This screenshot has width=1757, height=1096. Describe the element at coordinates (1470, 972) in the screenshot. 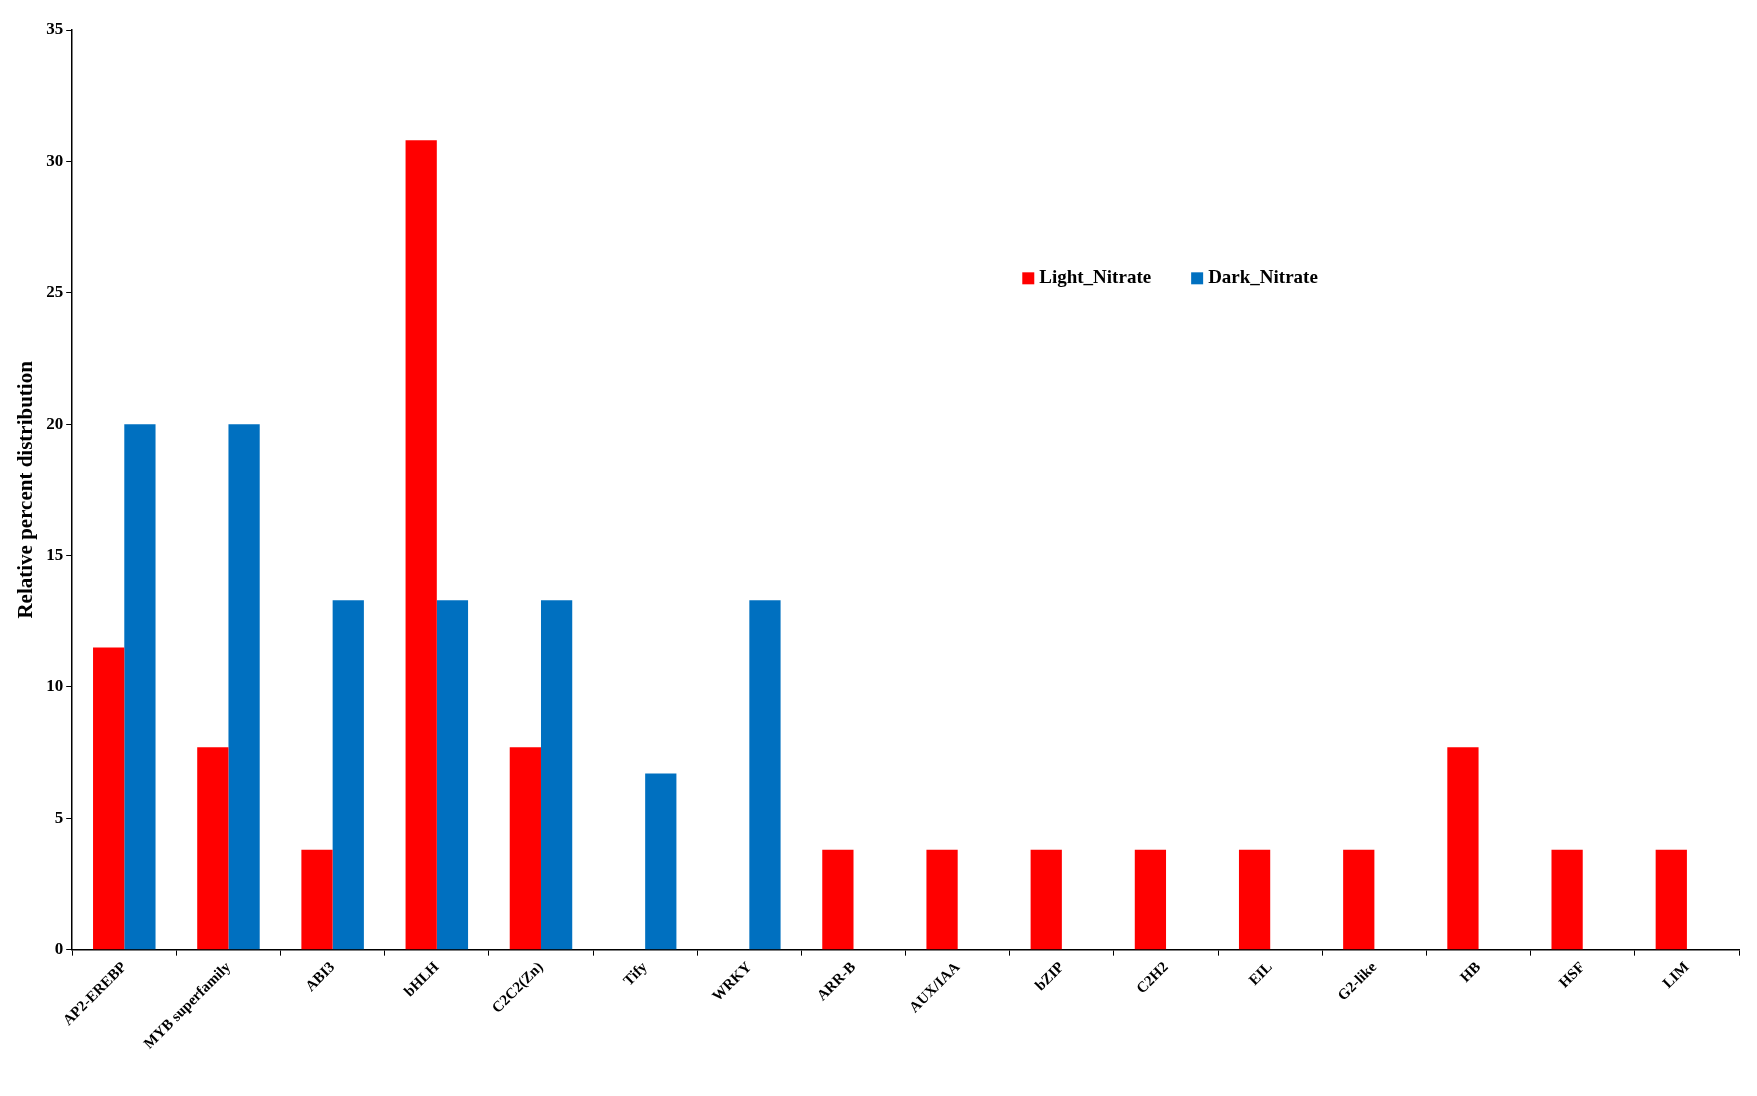

I see `x-tick-label: HB` at that location.